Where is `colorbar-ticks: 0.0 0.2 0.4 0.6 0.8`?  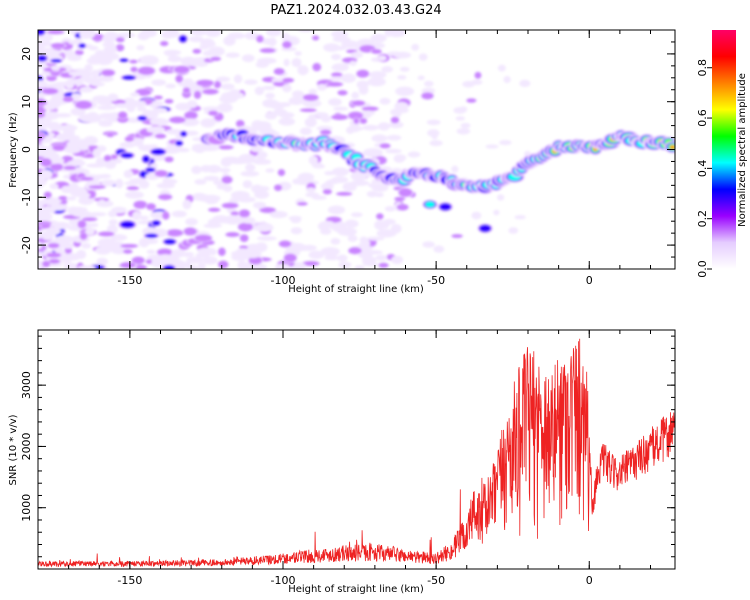
colorbar-ticks: 0.0 0.2 0.4 0.6 0.8 is located at coordinates (704, 168).